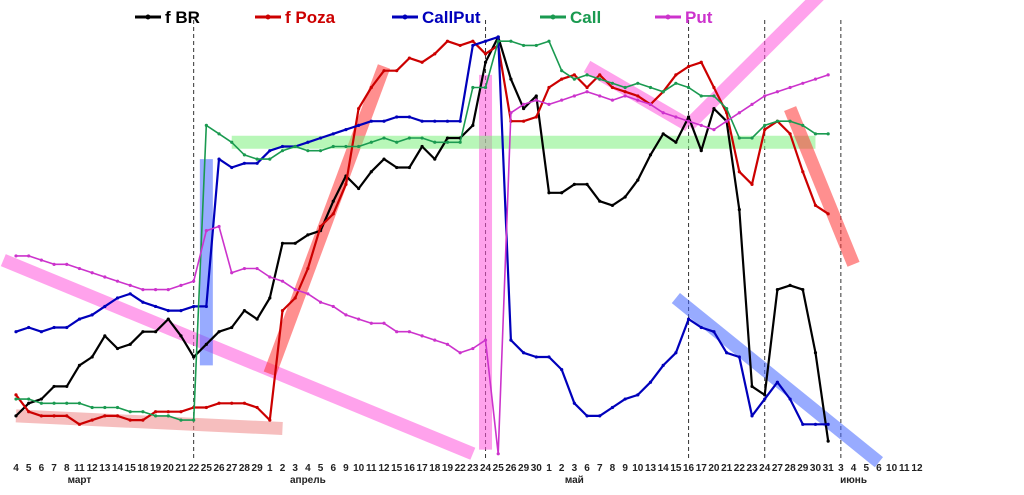 Image resolution: width=1024 pixels, height=495 pixels. What do you see at coordinates (283, 468) in the screenshot?
I see `x-tick-label: 2` at bounding box center [283, 468].